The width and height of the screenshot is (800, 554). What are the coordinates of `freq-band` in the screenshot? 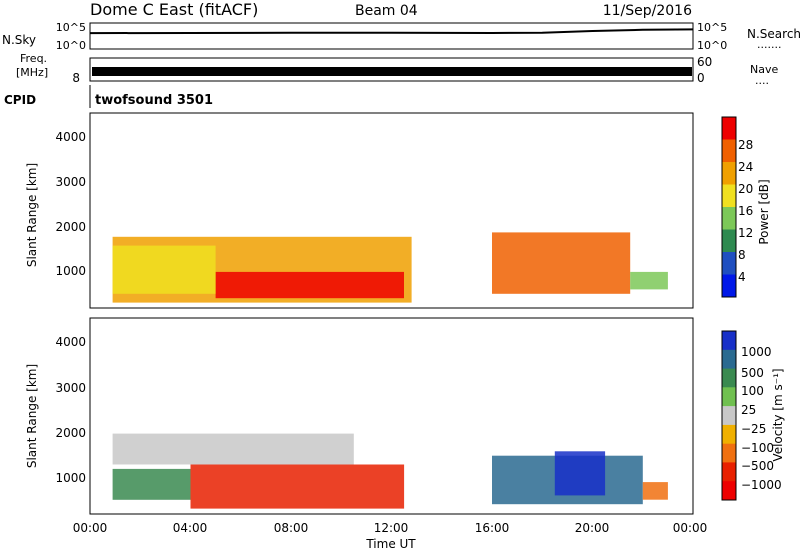 It's located at (392, 71).